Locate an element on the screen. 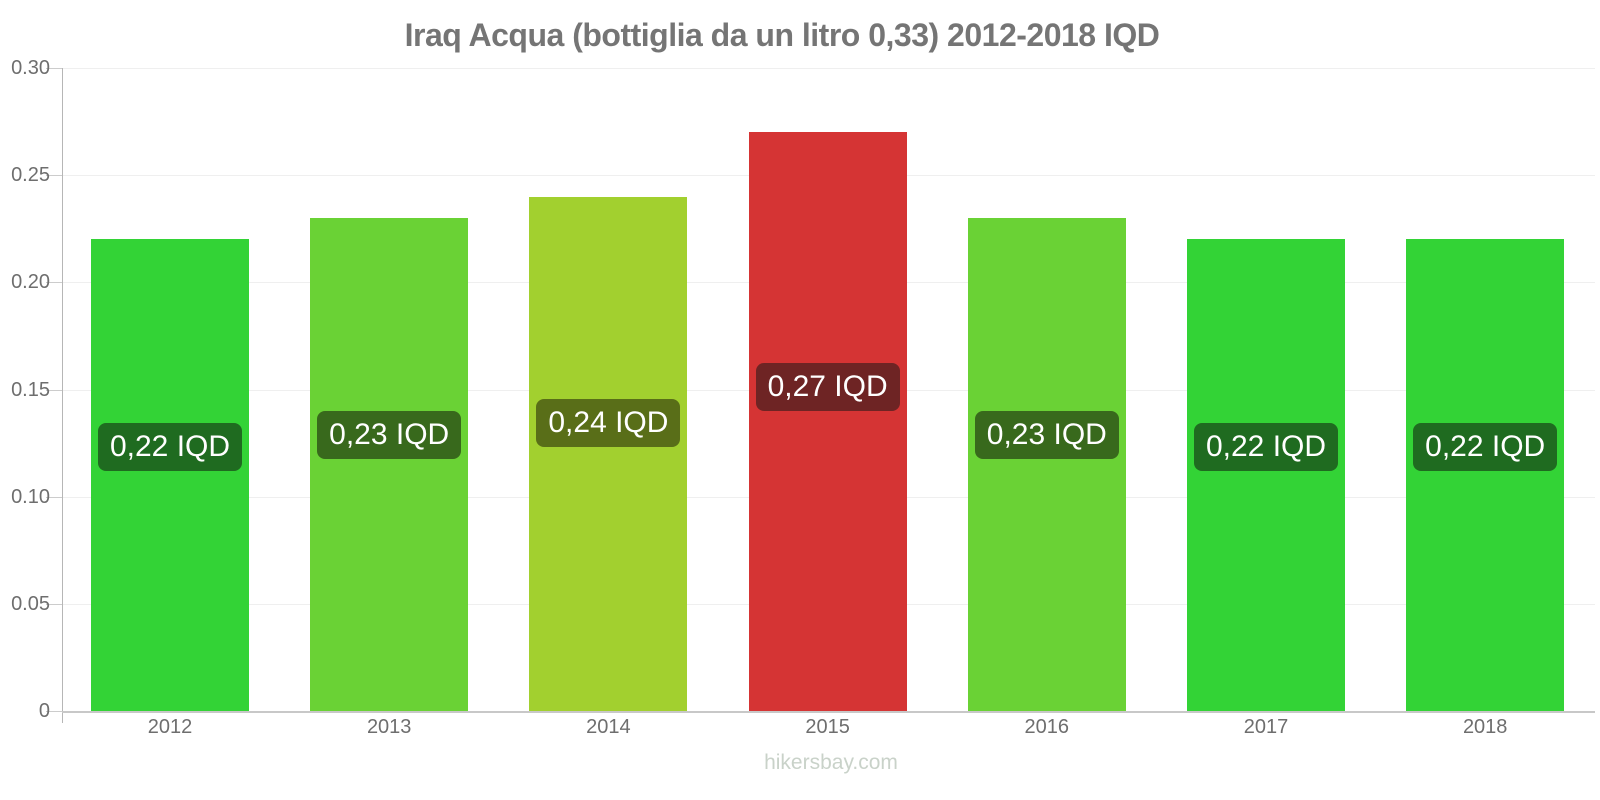  y-gridline is located at coordinates (829, 68).